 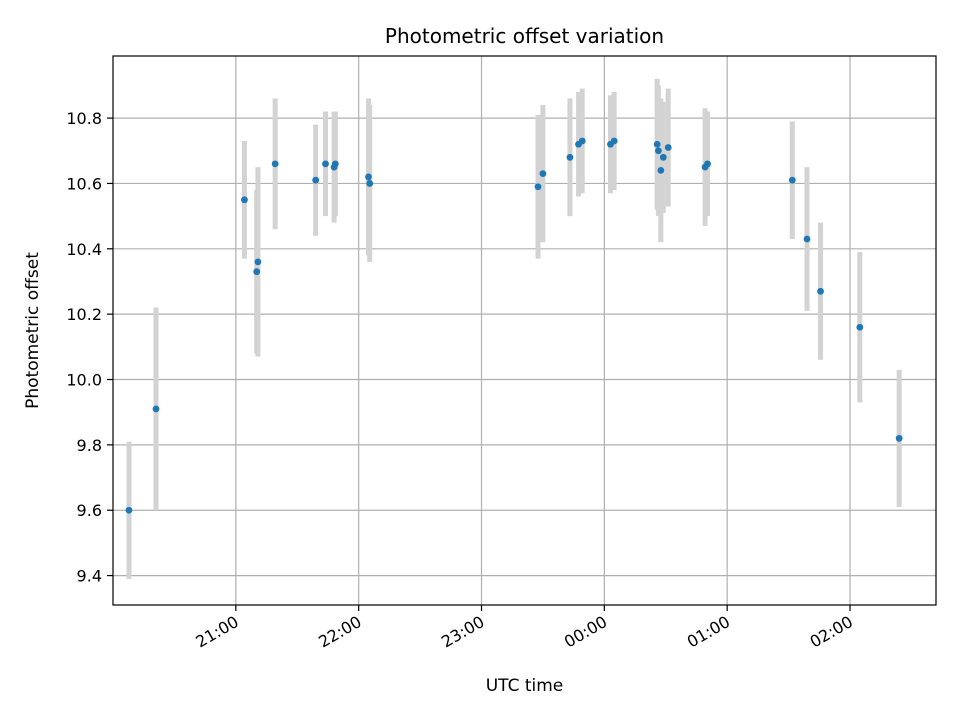 What do you see at coordinates (84, 314) in the screenshot?
I see `y-tick-label: 10.2` at bounding box center [84, 314].